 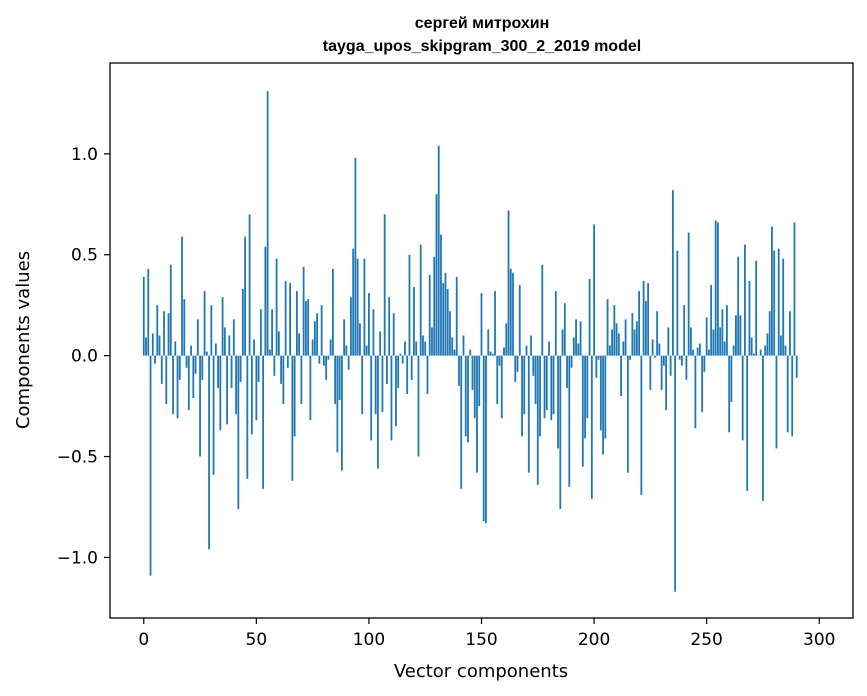 I want to click on x-axis-label: Vector components, so click(x=481, y=671).